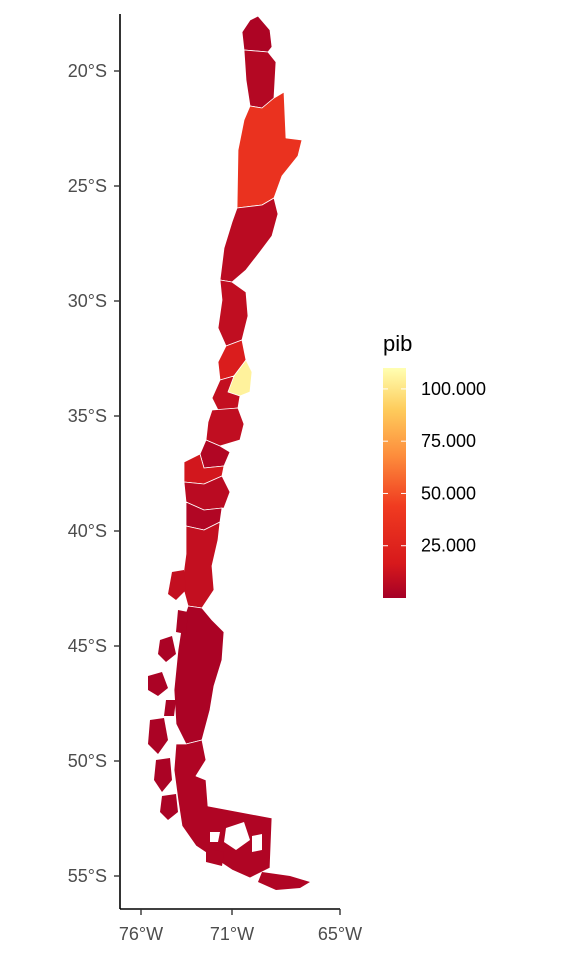 This screenshot has height=960, width=576. What do you see at coordinates (249, 240) in the screenshot?
I see `region-atacama` at bounding box center [249, 240].